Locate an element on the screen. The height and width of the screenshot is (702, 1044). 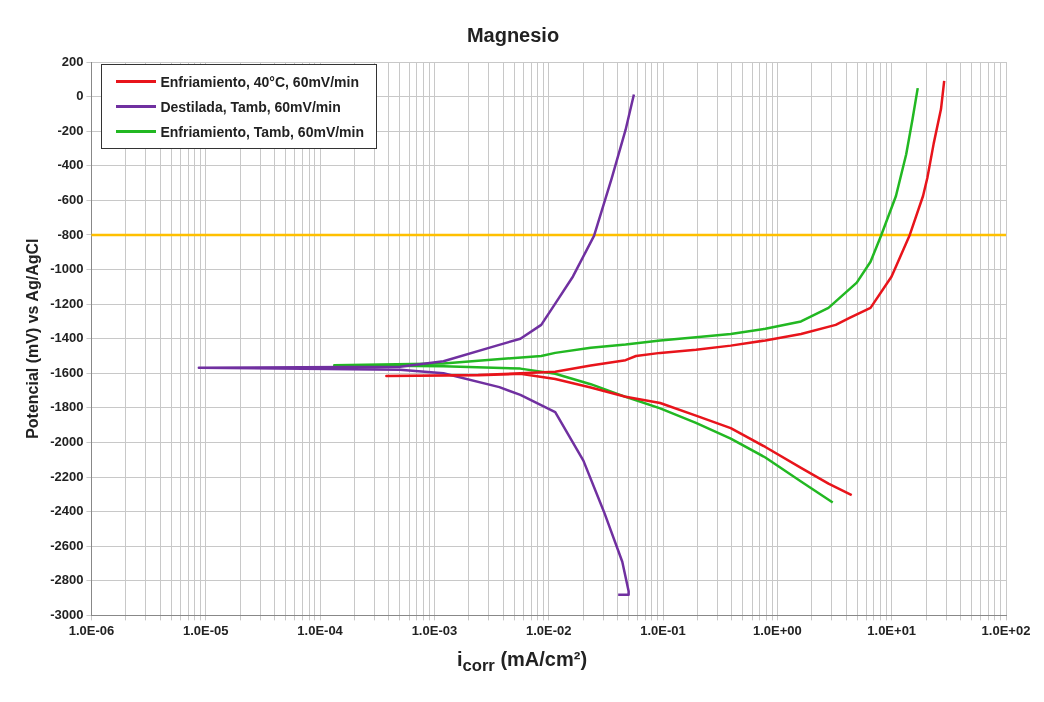
x-tick-label: 1.0E+01 is located at coordinates (892, 630).